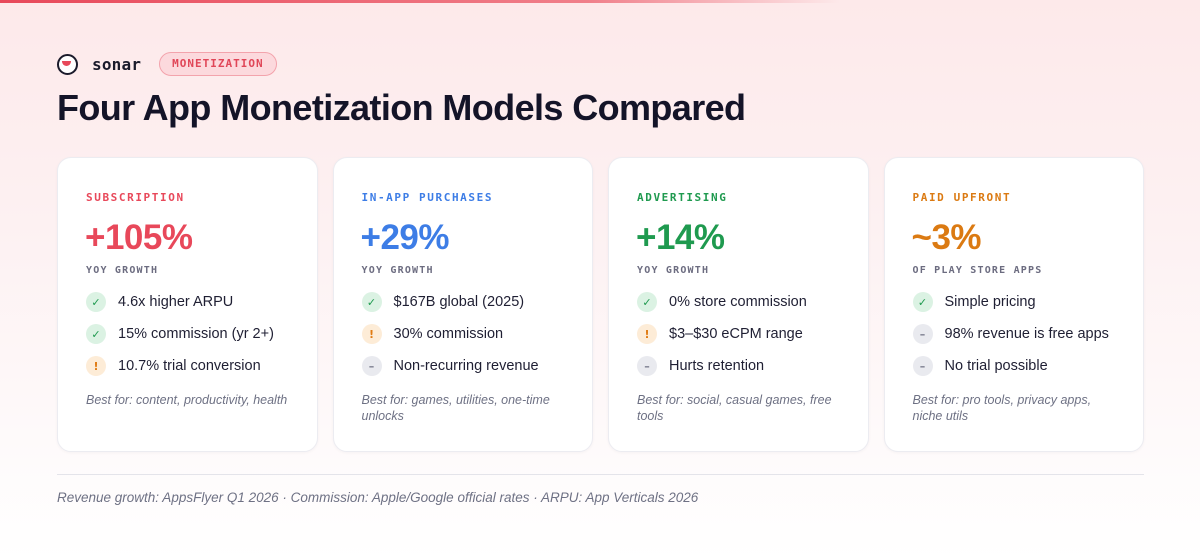  What do you see at coordinates (135, 197) in the screenshot?
I see `card-label: SUBSCRIPTION` at bounding box center [135, 197].